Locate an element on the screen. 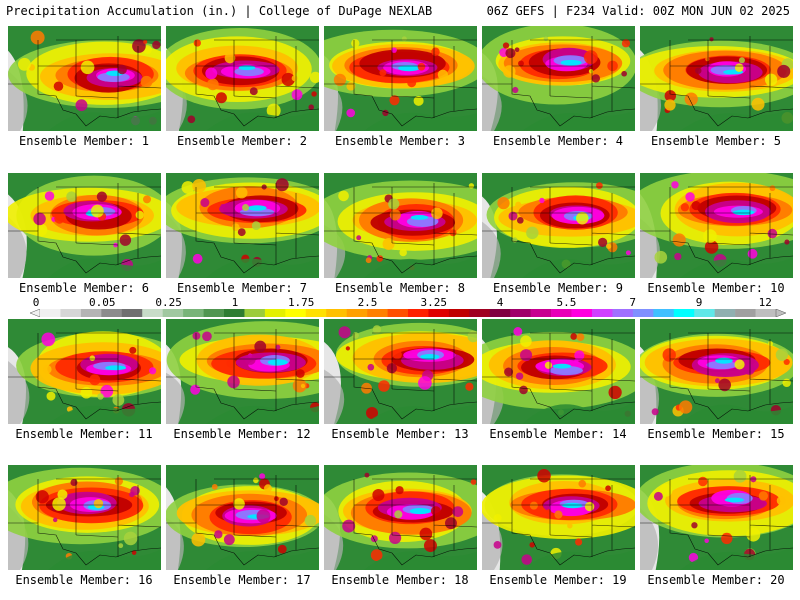 The width and height of the screenshot is (800, 600). ensemble-member-caption: Ensemble Member: 9 is located at coordinates (558, 288).